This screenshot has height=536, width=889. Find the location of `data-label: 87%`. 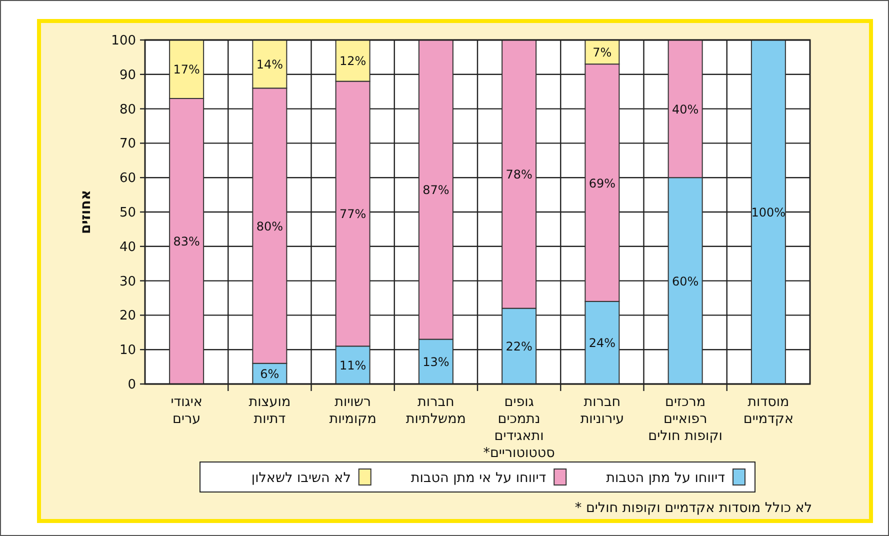

data-label: 87% is located at coordinates (436, 190).